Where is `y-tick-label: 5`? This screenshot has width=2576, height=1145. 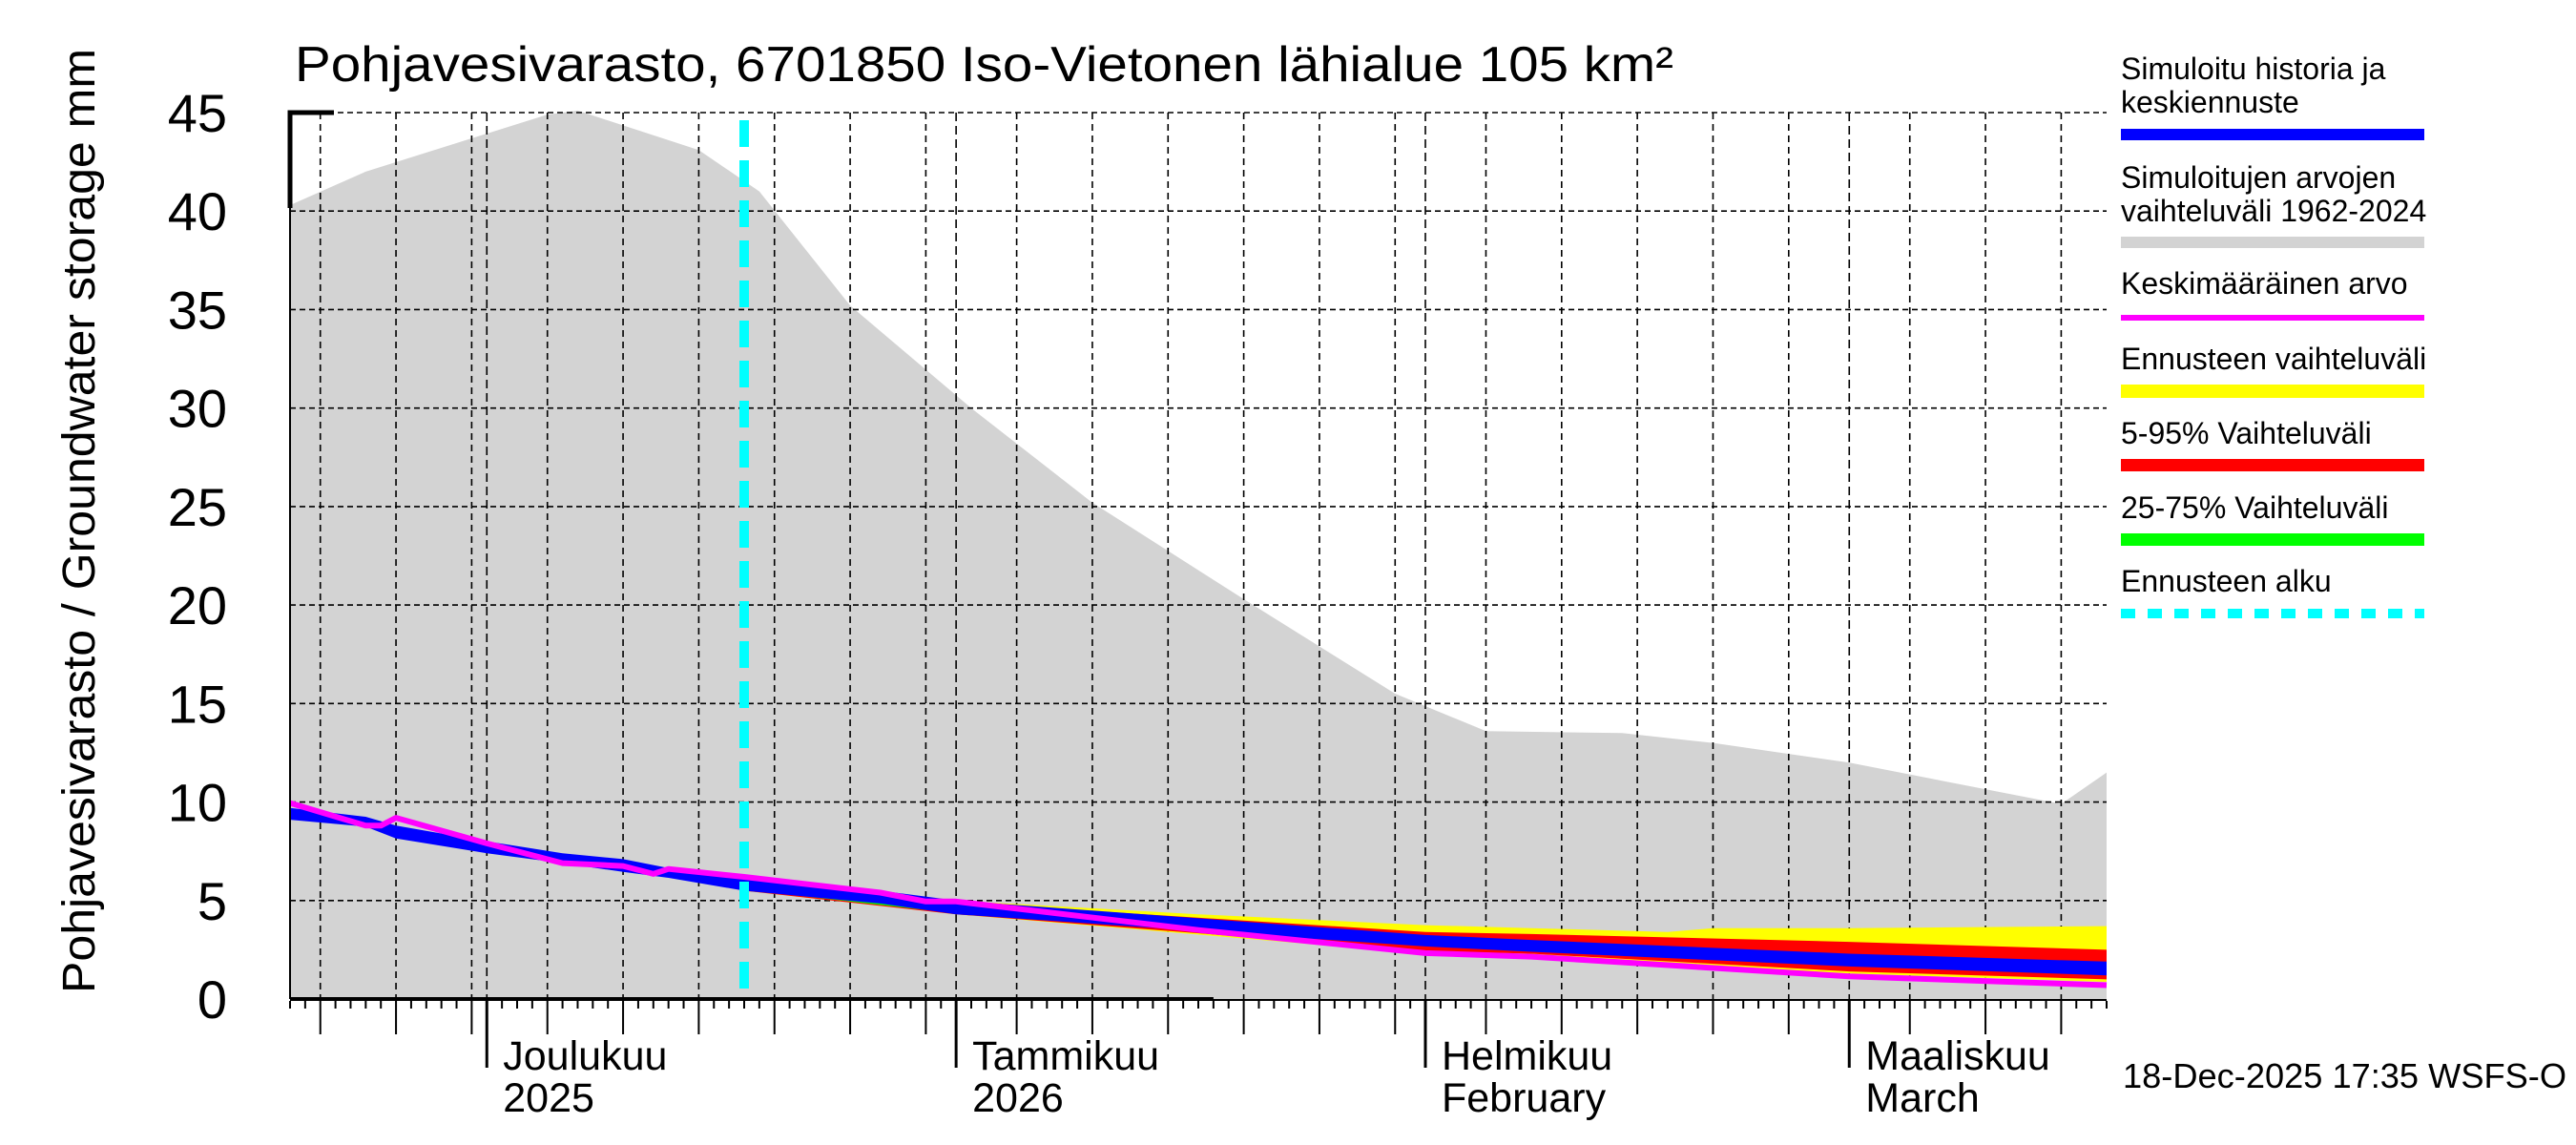
y-tick-label: 5 is located at coordinates (212, 901).